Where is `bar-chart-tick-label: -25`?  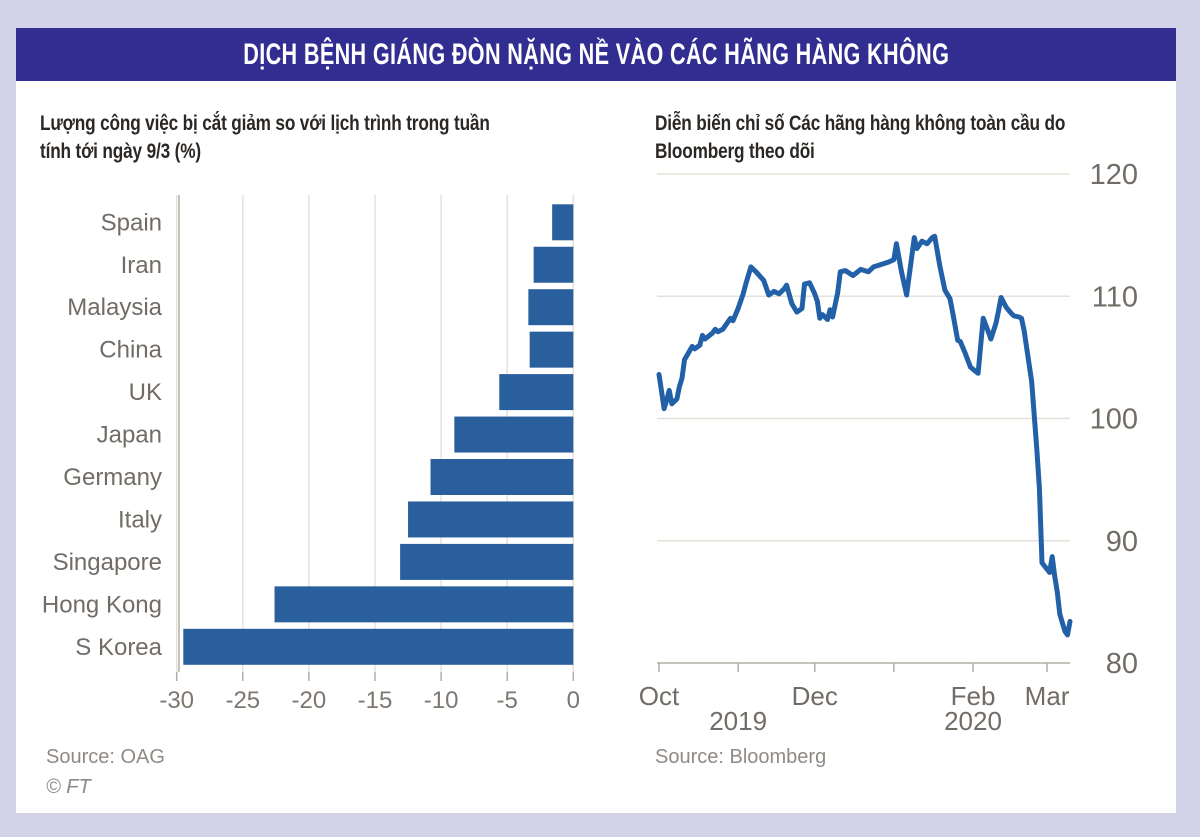 bar-chart-tick-label: -25 is located at coordinates (242, 700).